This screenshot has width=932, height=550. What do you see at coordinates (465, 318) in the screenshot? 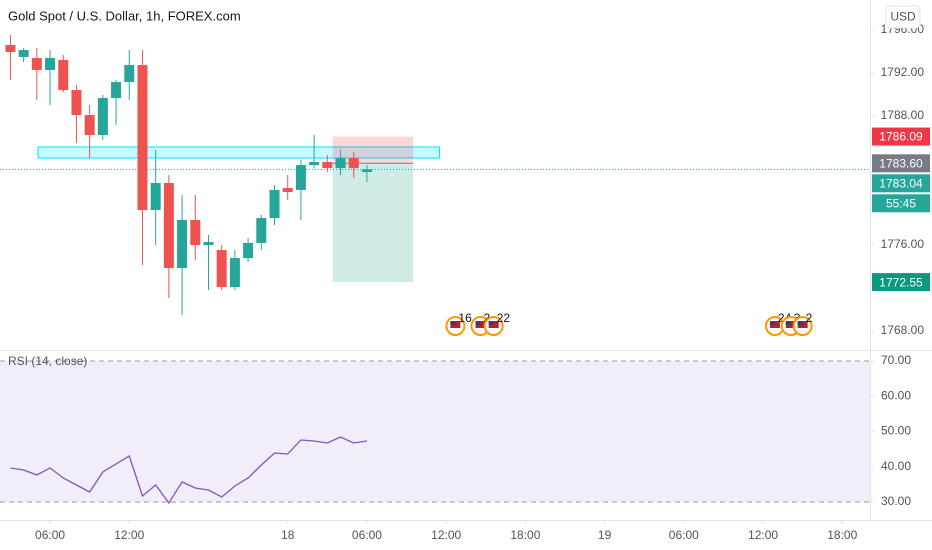
I see `event-label: 16` at bounding box center [465, 318].